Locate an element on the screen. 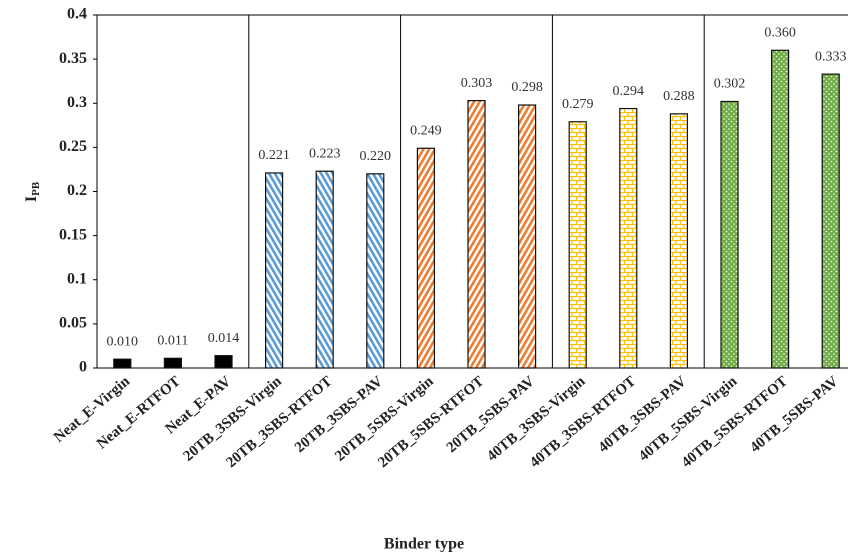 The height and width of the screenshot is (556, 848). value-label: 0.294 is located at coordinates (629, 91).